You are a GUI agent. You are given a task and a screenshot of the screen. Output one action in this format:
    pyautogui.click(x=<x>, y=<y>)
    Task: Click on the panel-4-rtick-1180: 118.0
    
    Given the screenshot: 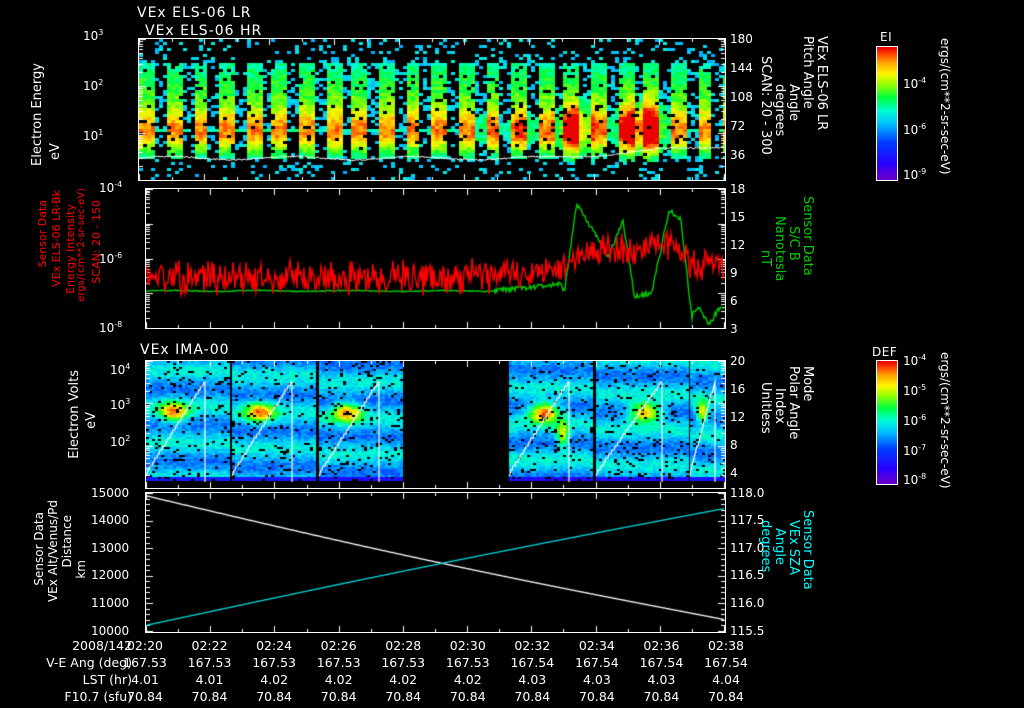 What is the action you would take?
    pyautogui.click(x=747, y=493)
    